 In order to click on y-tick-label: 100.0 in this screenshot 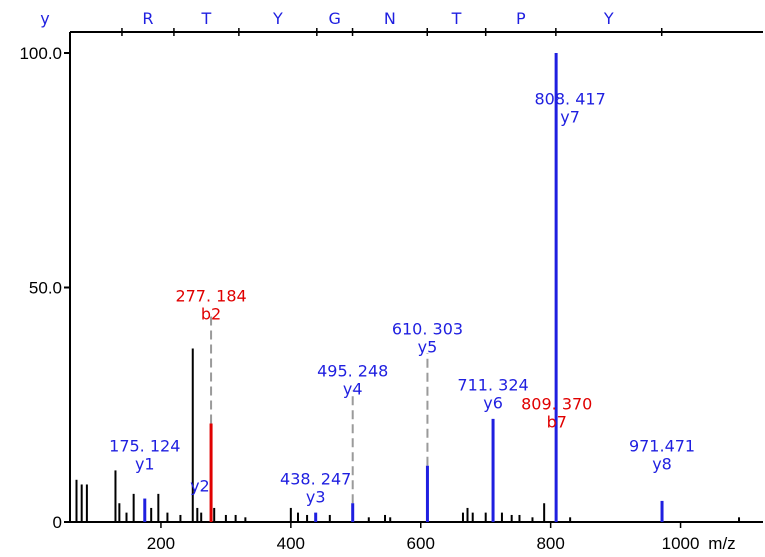, I will do `click(40, 53)`.